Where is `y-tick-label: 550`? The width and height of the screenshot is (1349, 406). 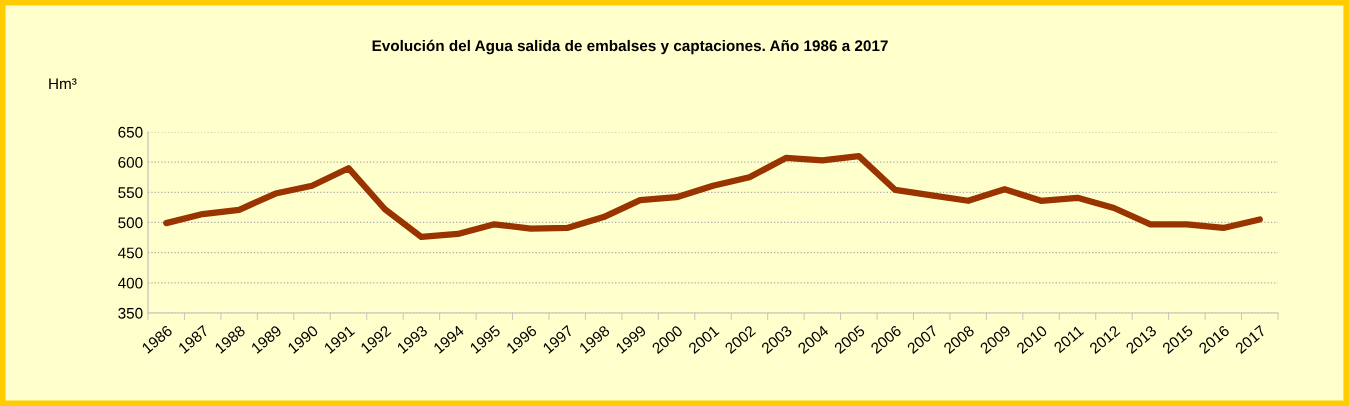
y-tick-label: 550 is located at coordinates (130, 193).